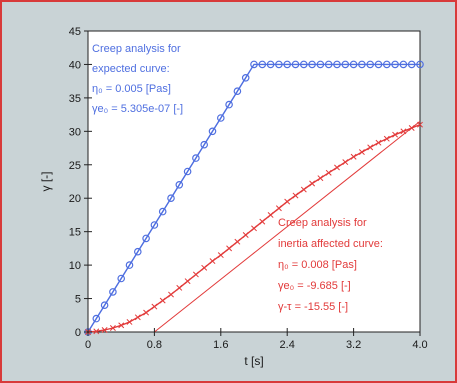 This screenshot has height=383, width=457. I want to click on y-tick-label: 40, so click(75, 65).